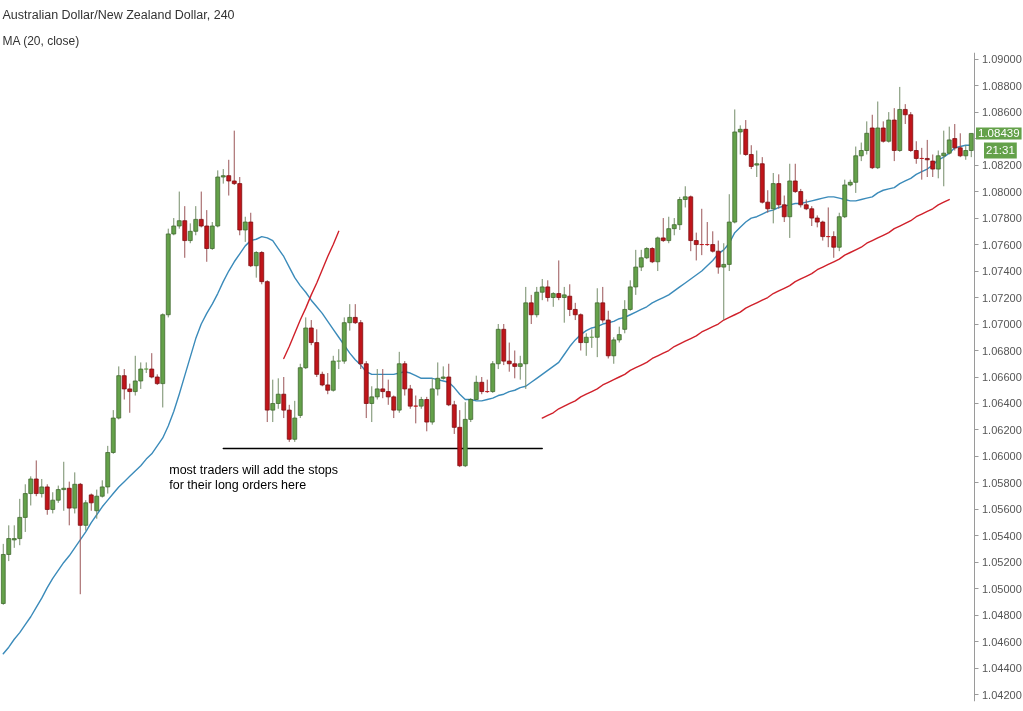 The height and width of the screenshot is (711, 1023). I want to click on series-label: most traders will add the stops for their long orders here, so click(254, 477).